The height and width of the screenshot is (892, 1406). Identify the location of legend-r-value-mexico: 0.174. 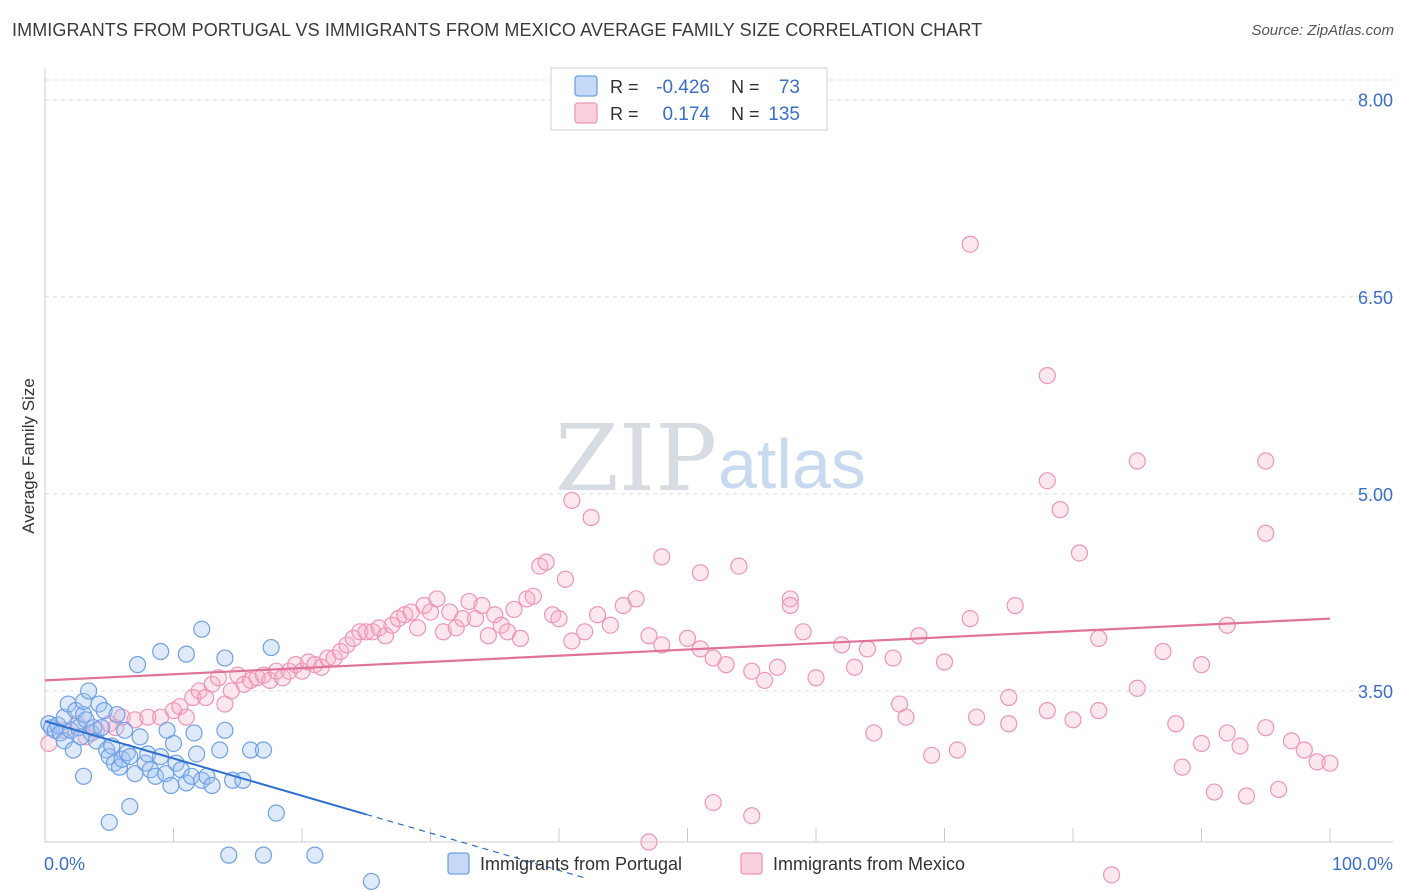
(686, 114).